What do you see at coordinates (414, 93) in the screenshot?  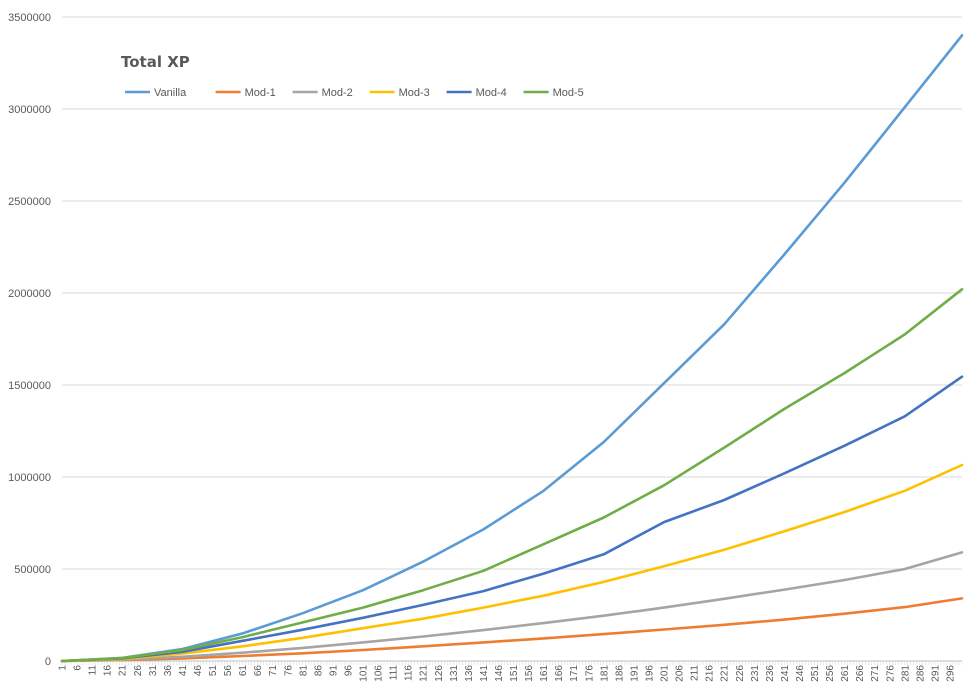 I see `legend-label-mod-3: Mod-3` at bounding box center [414, 93].